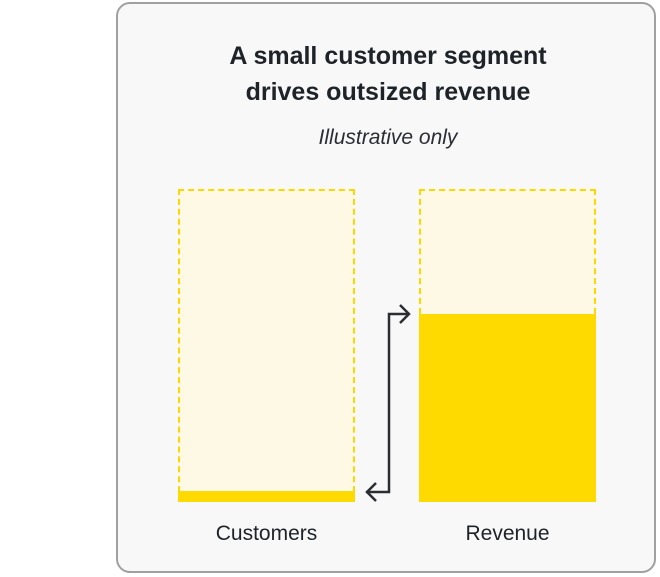 Image resolution: width=660 pixels, height=577 pixels. I want to click on title-line-1: A small customer segment, so click(388, 56).